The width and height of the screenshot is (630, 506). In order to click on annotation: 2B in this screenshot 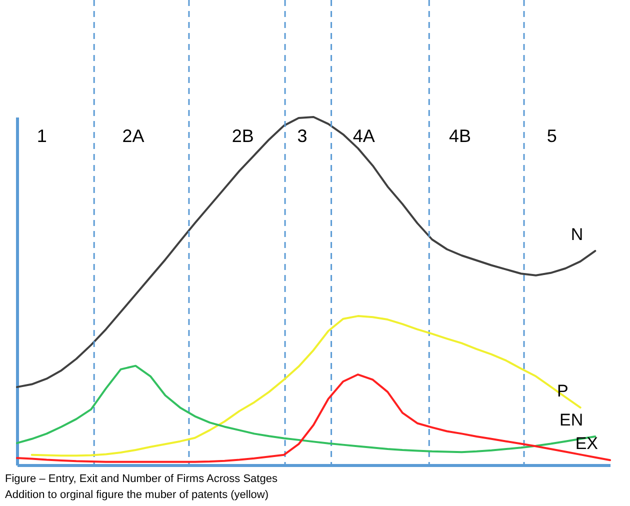, I will do `click(243, 136)`.